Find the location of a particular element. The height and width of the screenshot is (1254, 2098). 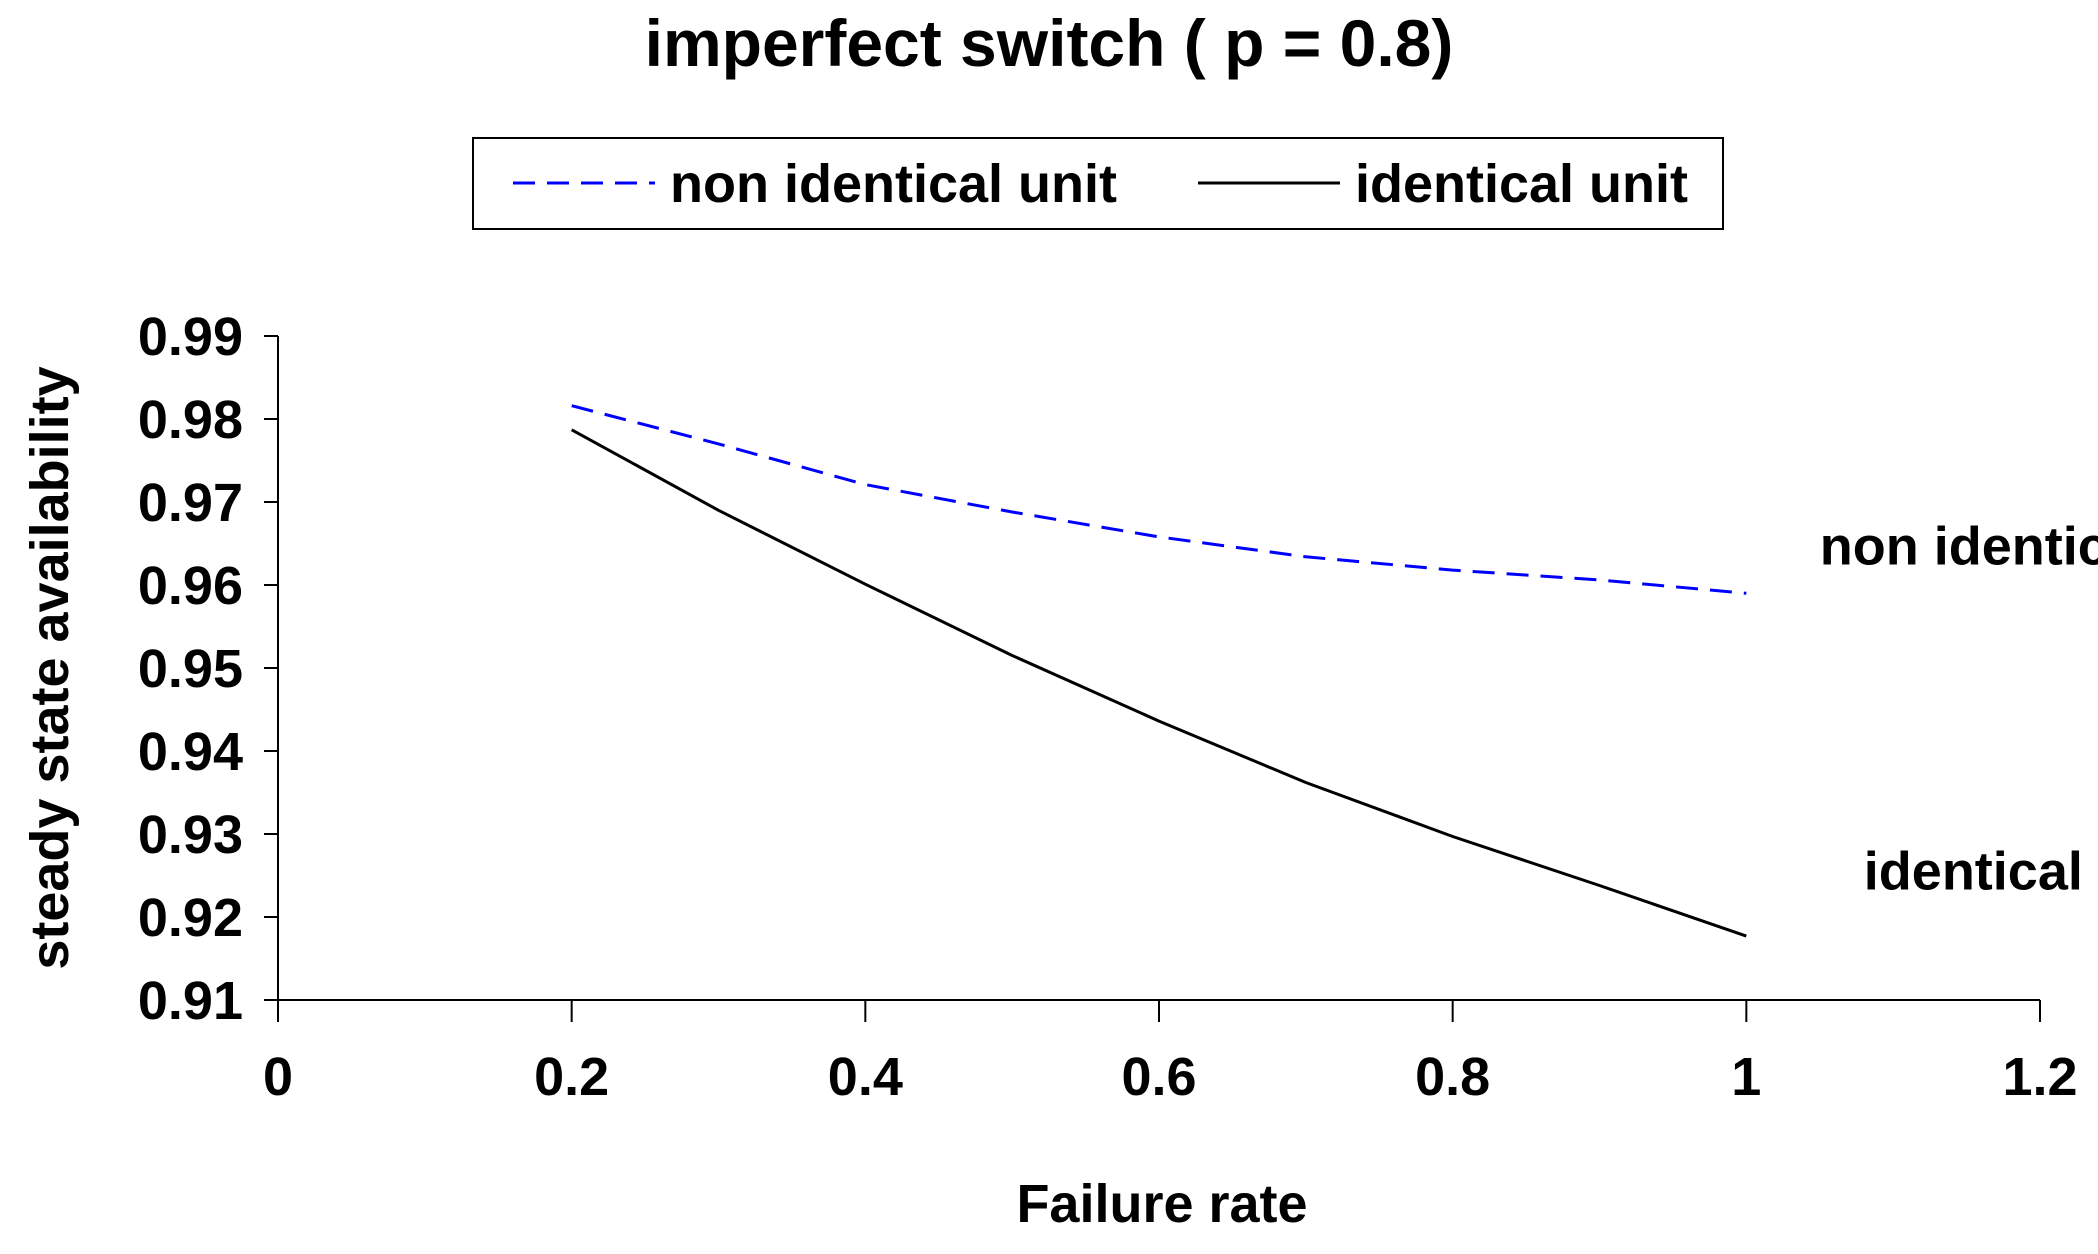

x-tick-label: 1.2 is located at coordinates (2039, 1077).